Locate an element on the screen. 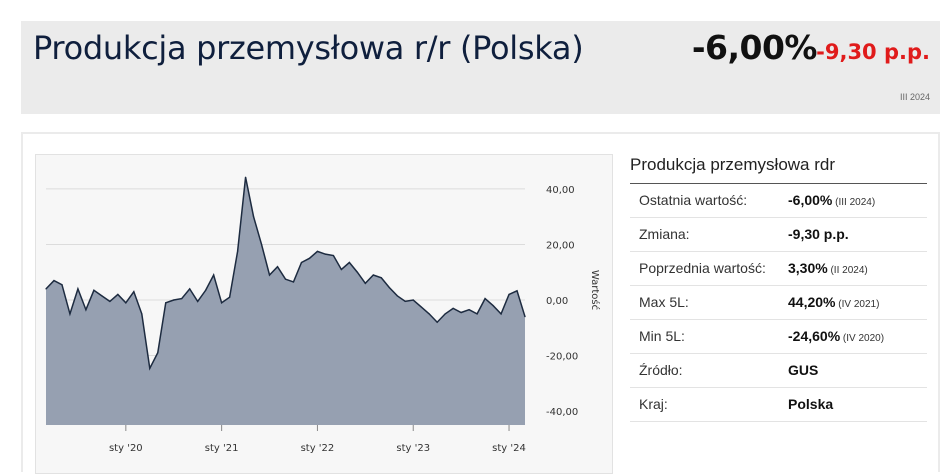 The image size is (948, 475). y-tick-label: 0,00 is located at coordinates (557, 301).